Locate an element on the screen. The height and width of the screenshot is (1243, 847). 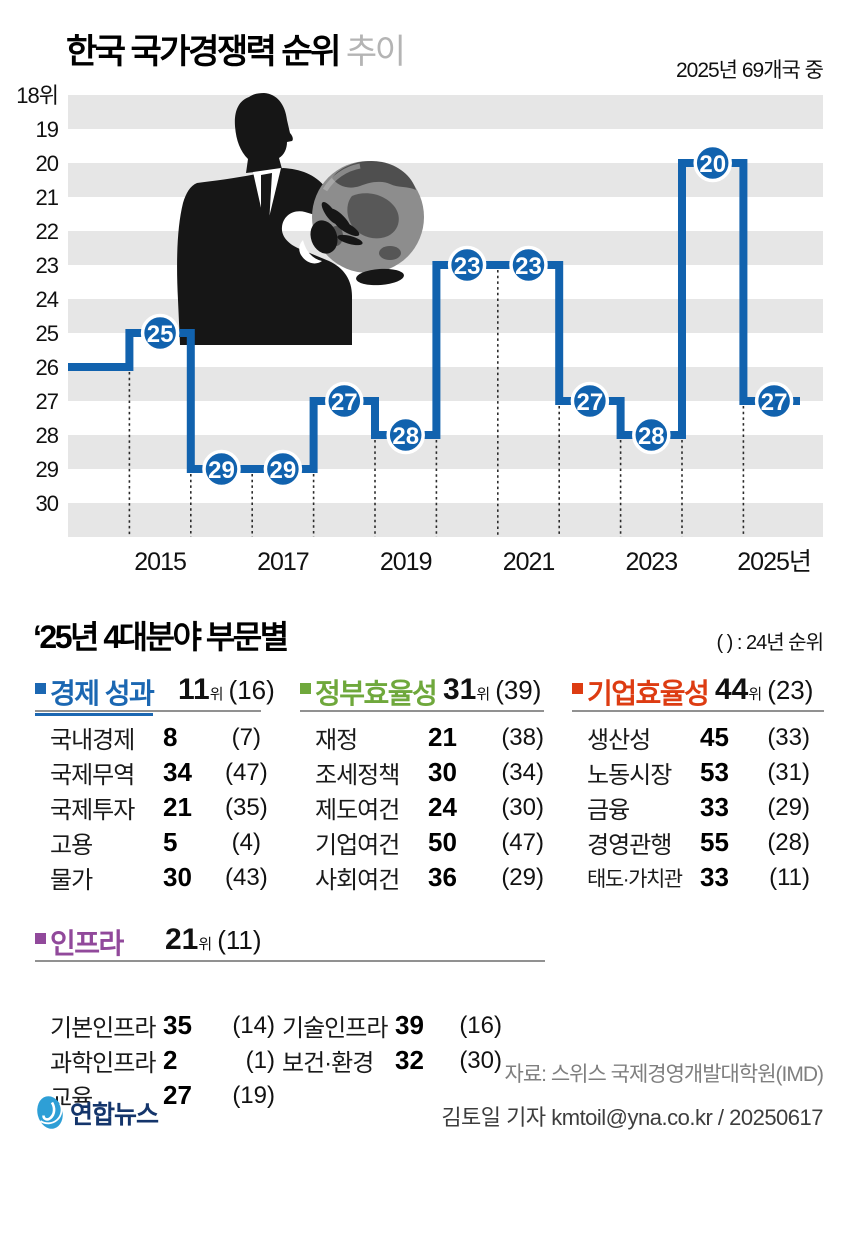
group-rank: 21위 (11) is located at coordinates (213, 939).